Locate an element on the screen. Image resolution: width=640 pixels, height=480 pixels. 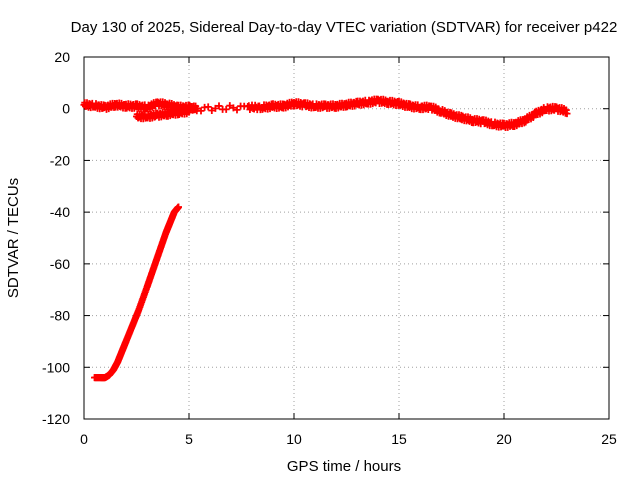
x-tick-label: 5 is located at coordinates (189, 439).